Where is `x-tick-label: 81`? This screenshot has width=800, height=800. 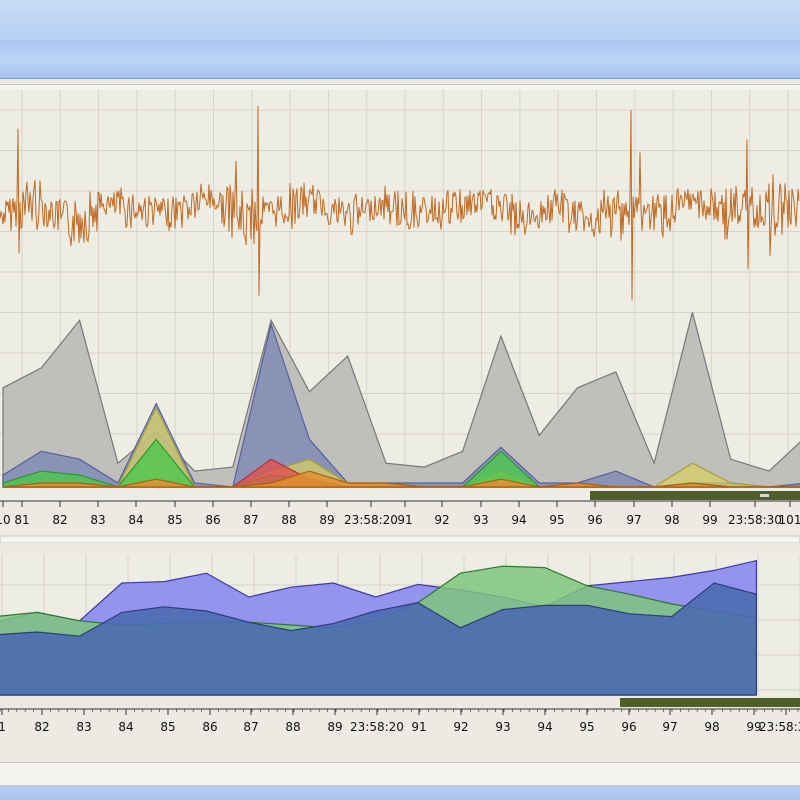 x-tick-label: 81 is located at coordinates (21, 520).